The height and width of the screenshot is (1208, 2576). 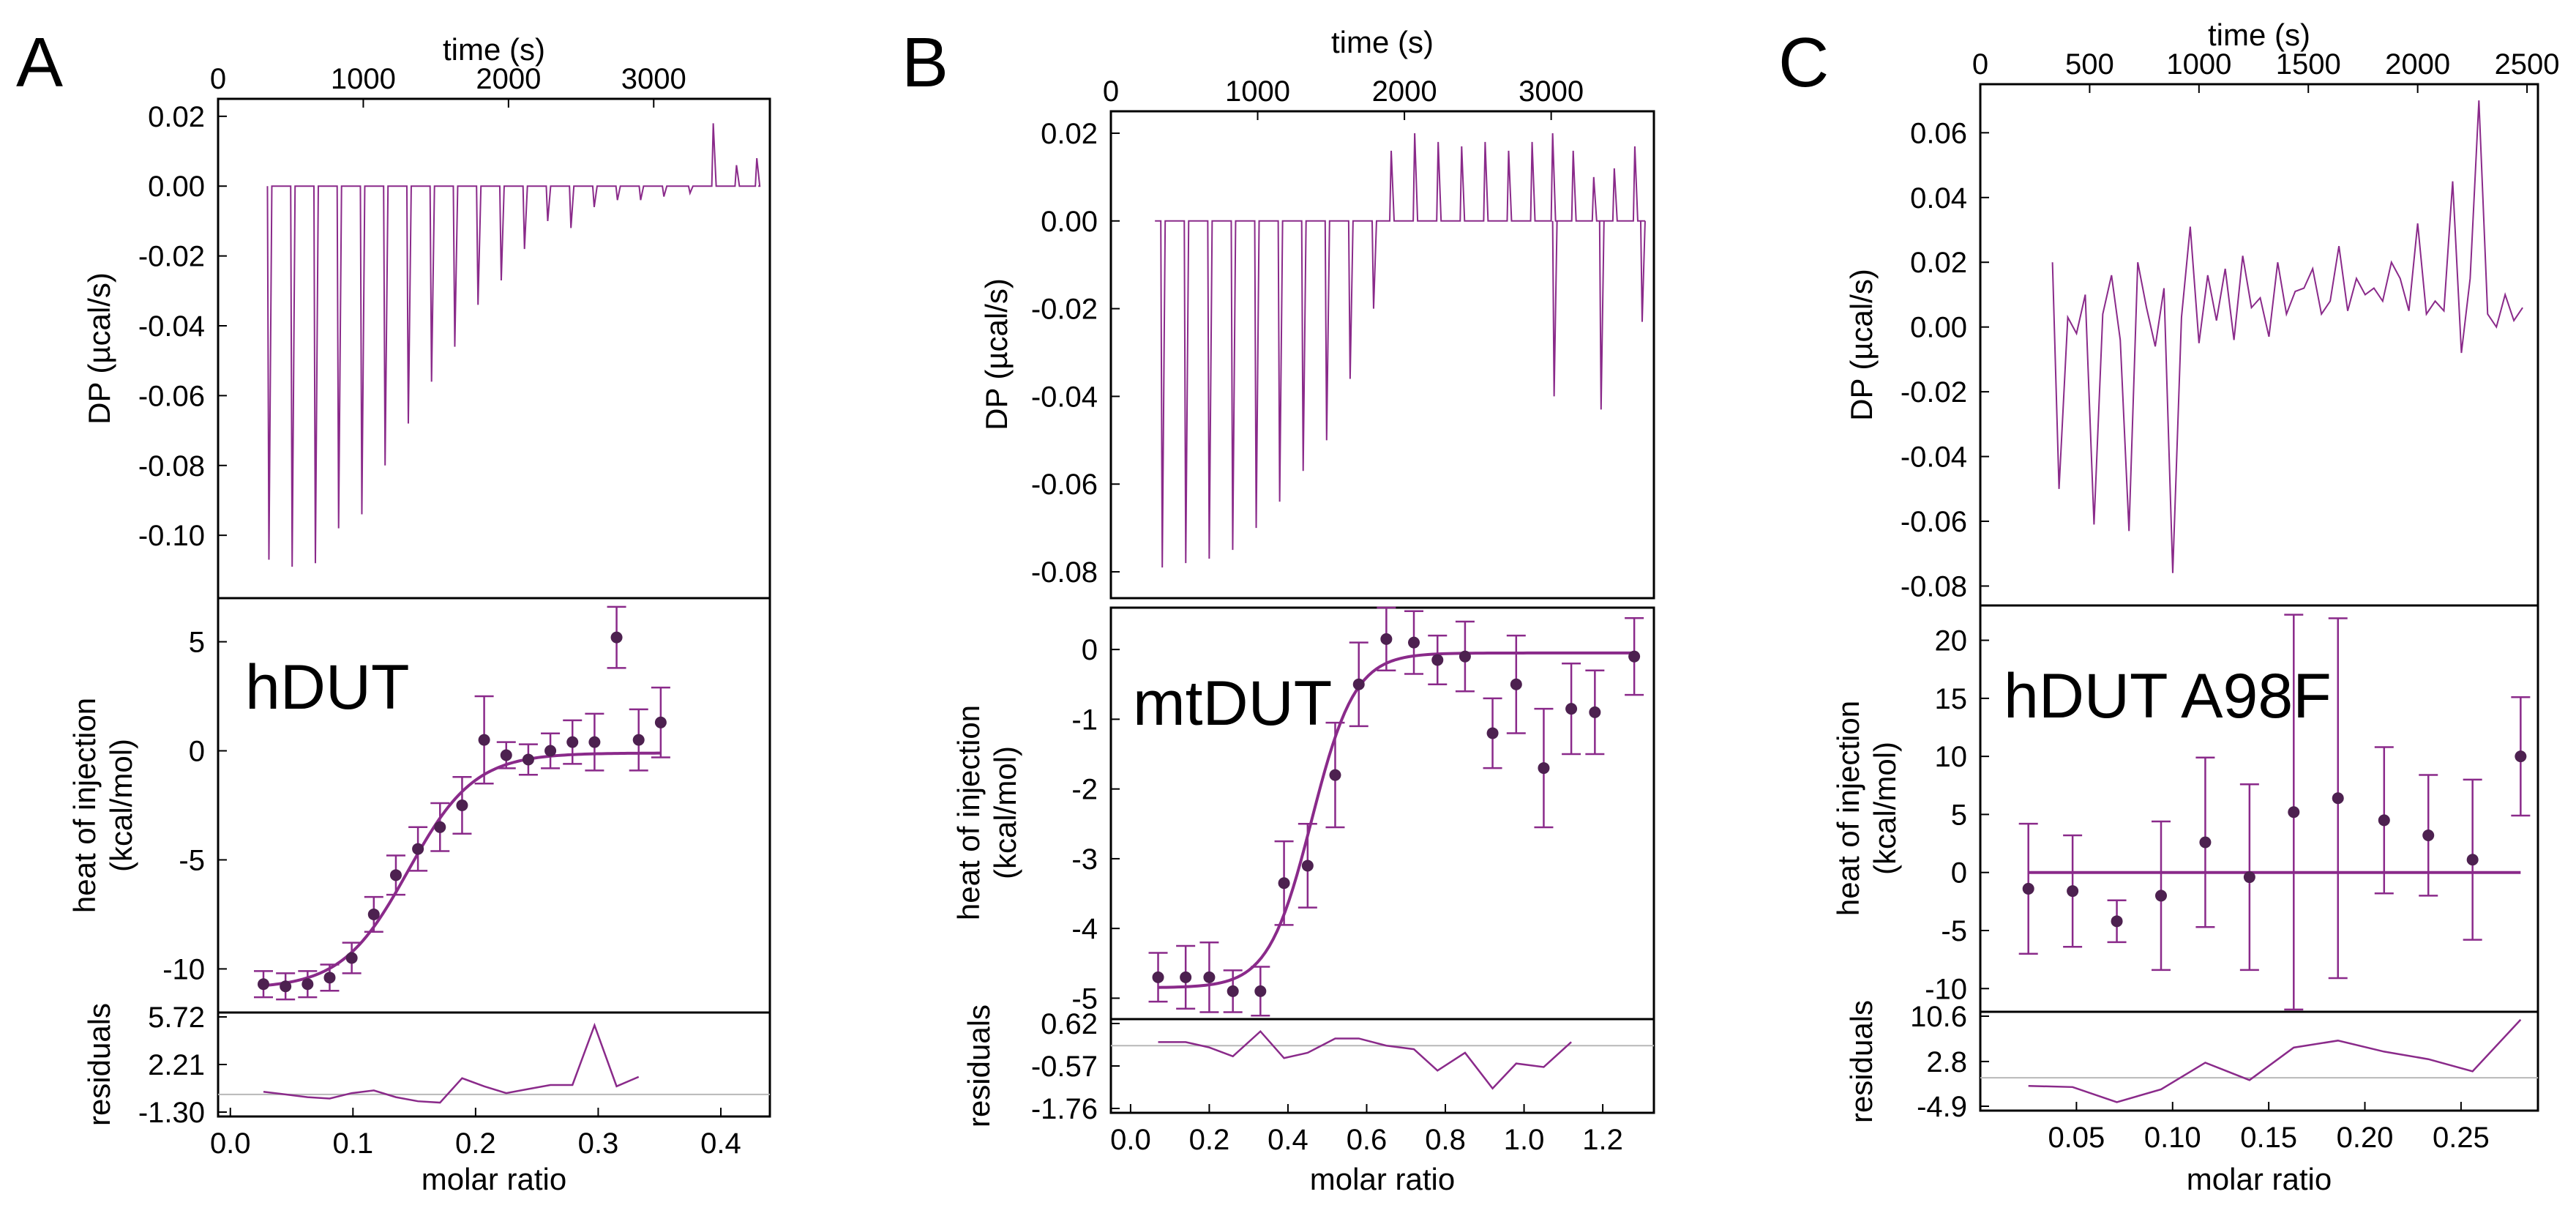 I want to click on panel-b-dp-tick-label: -0.06, so click(x=1064, y=485).